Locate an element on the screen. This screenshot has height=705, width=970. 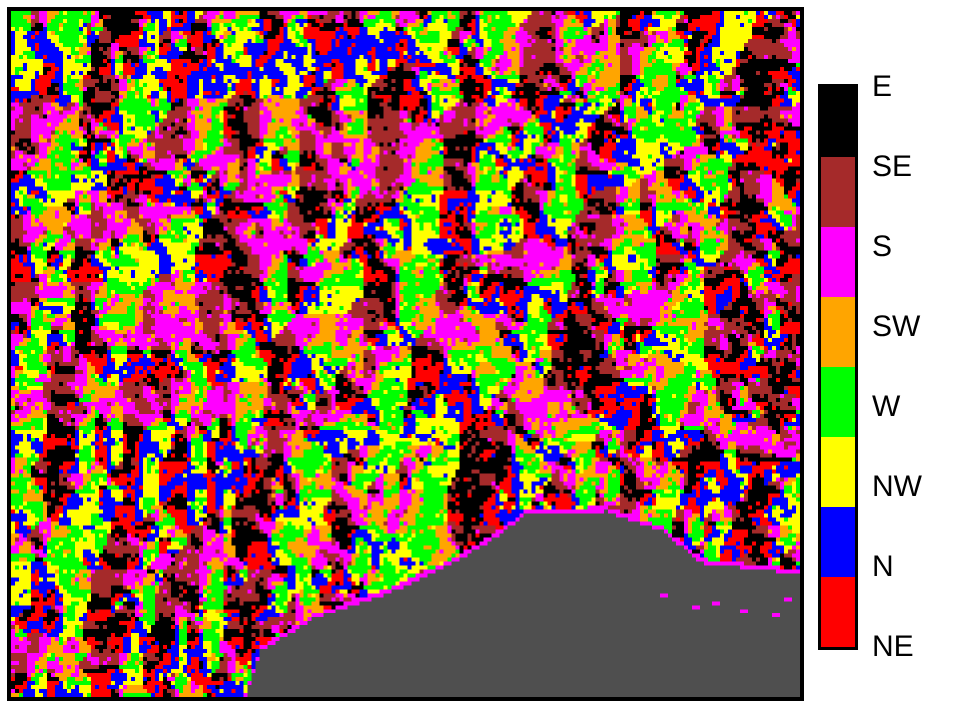
legend-label-nw: NW is located at coordinates (897, 486).